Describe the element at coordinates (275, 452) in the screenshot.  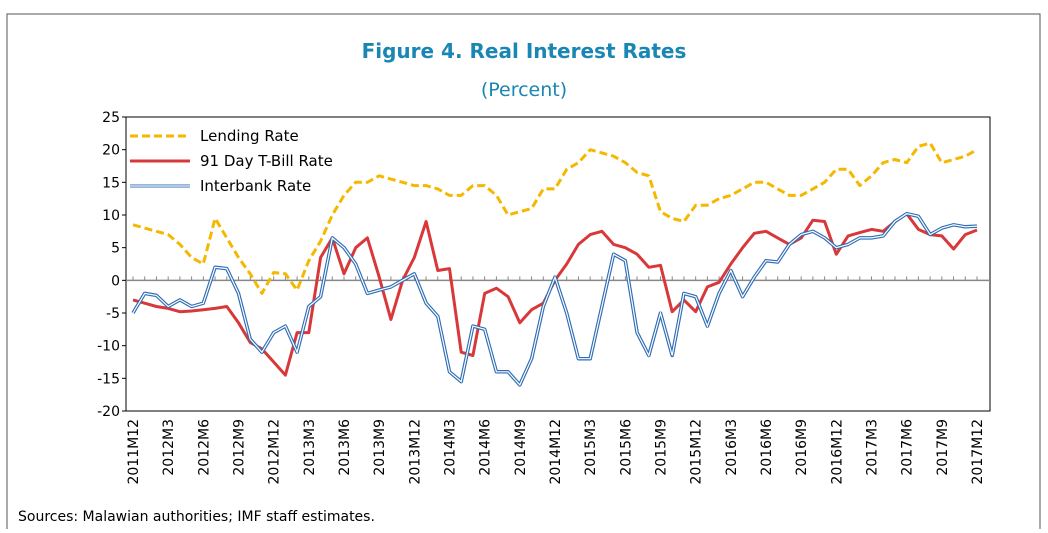
I see `x-tick-label: 2012M12` at that location.